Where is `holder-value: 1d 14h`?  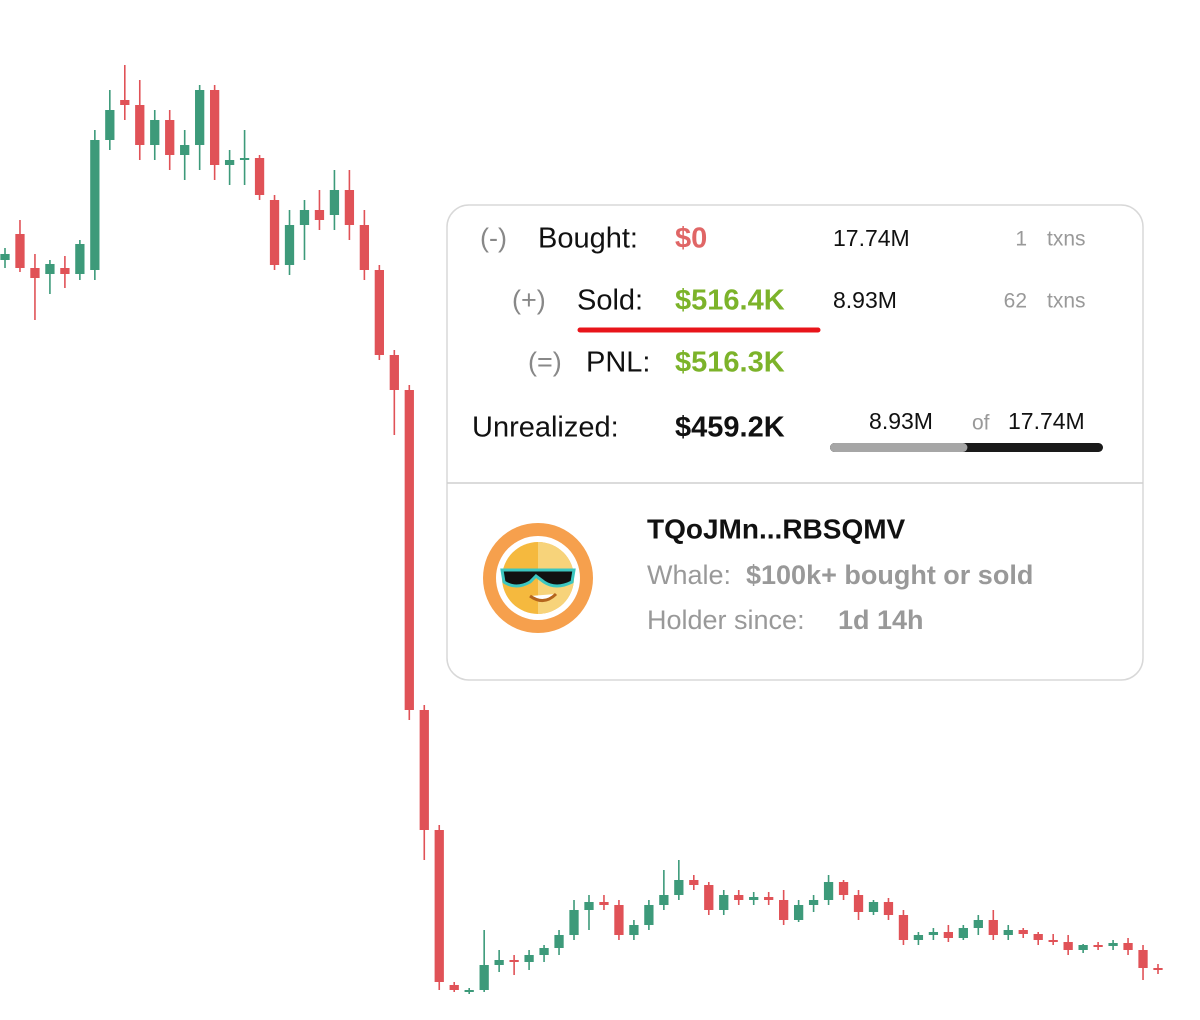
holder-value: 1d 14h is located at coordinates (881, 620).